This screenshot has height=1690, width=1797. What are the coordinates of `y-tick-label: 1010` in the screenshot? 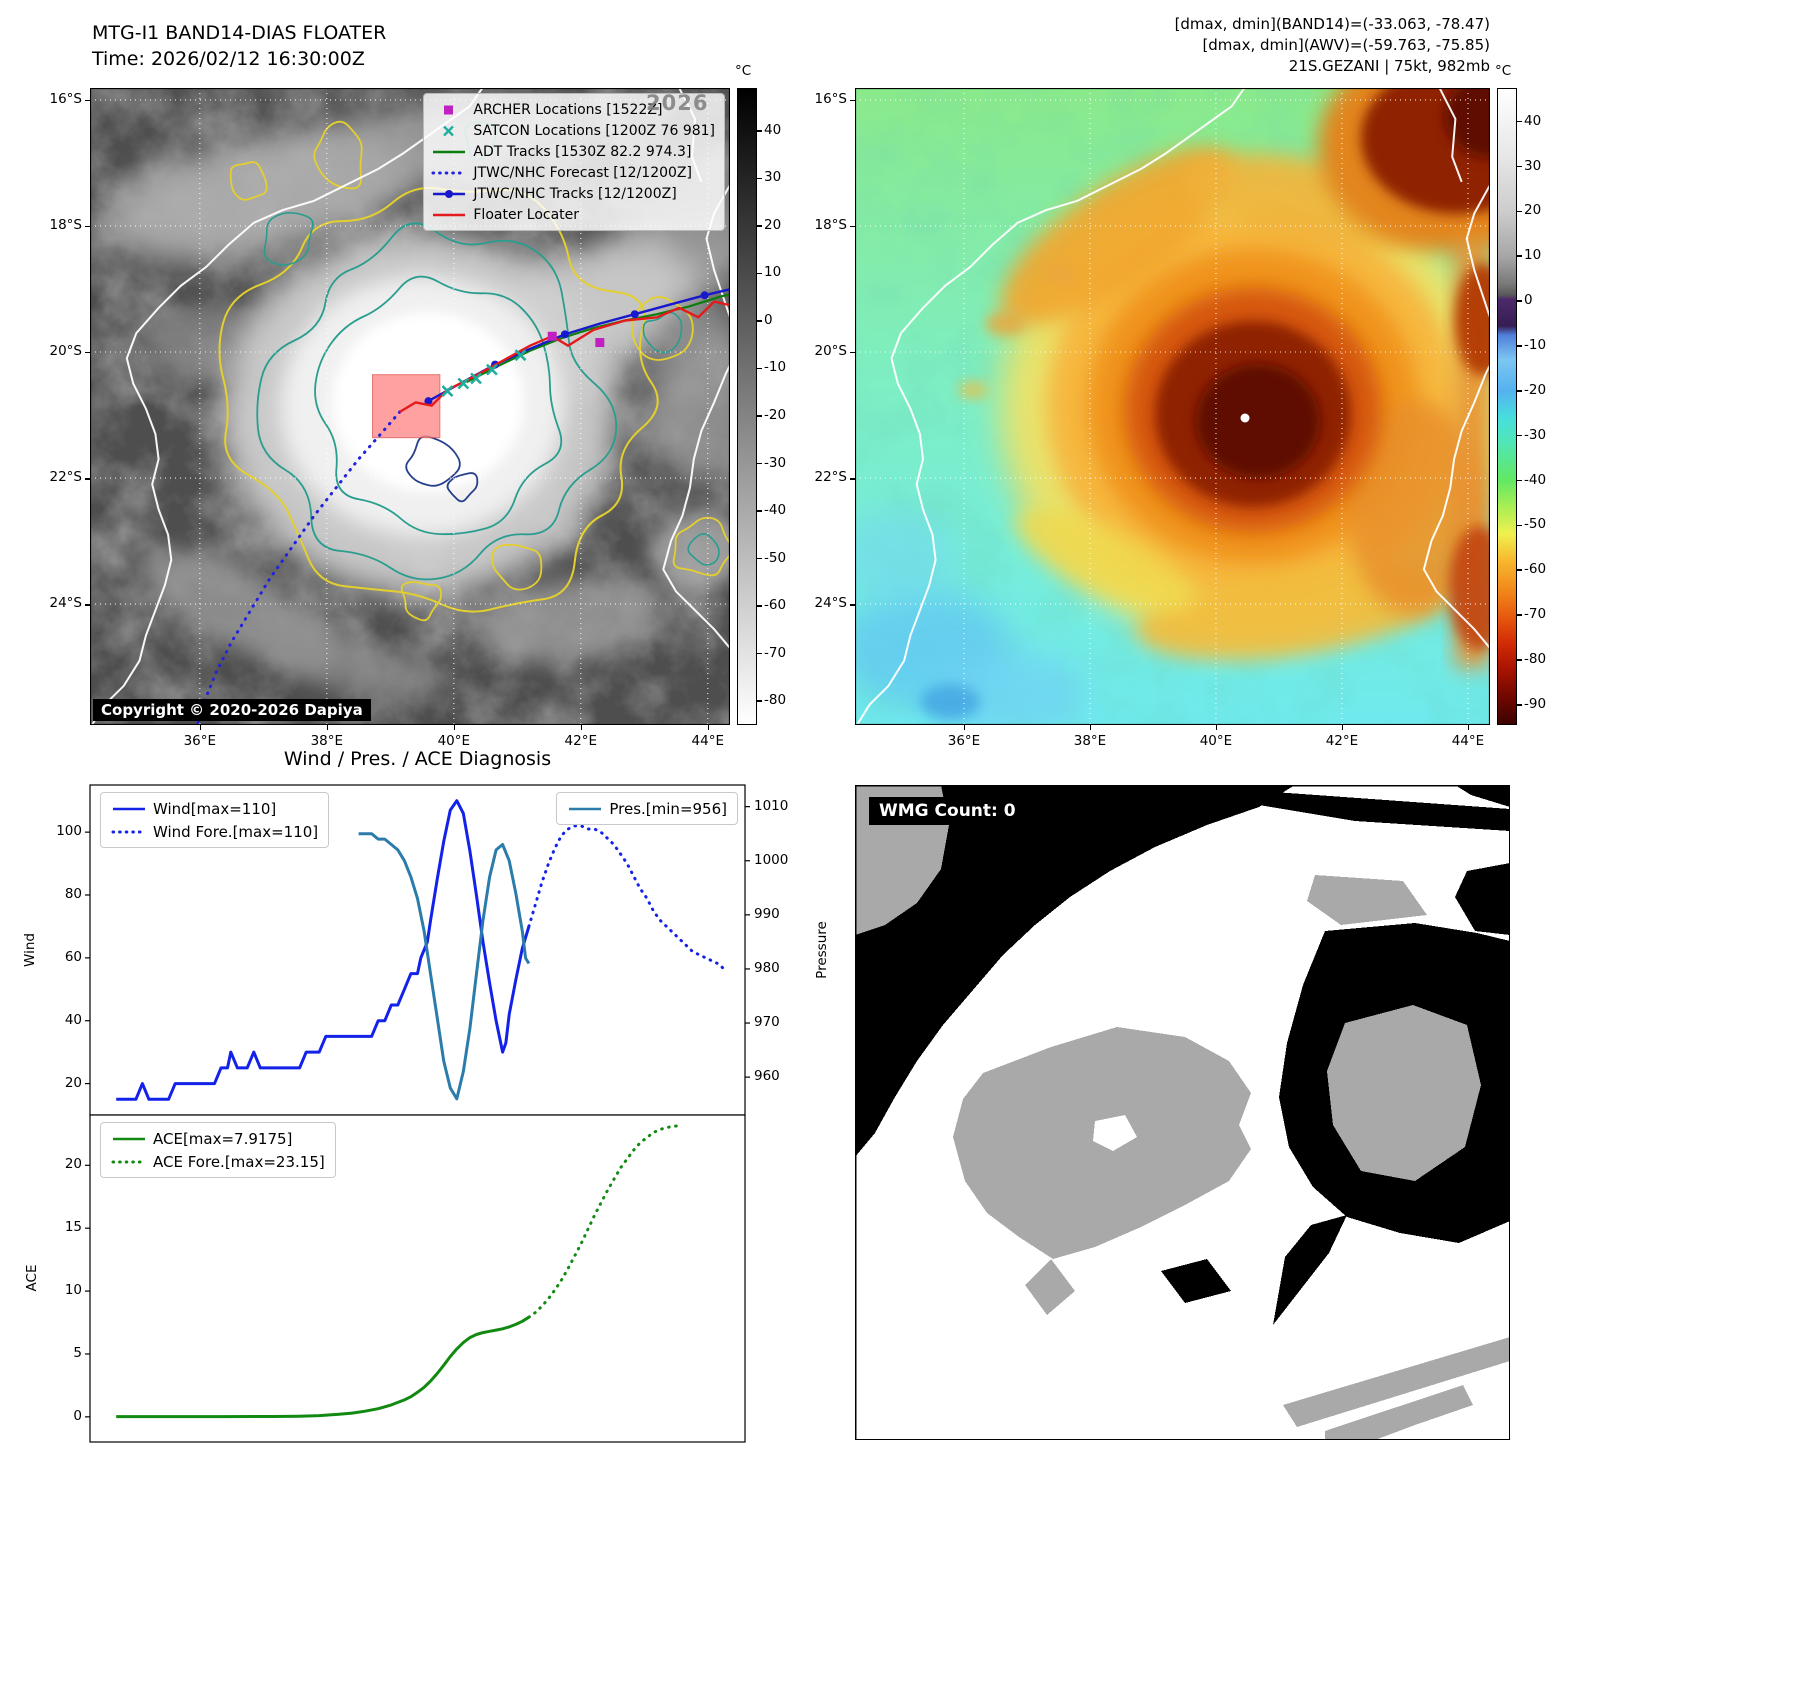 It's located at (771, 805).